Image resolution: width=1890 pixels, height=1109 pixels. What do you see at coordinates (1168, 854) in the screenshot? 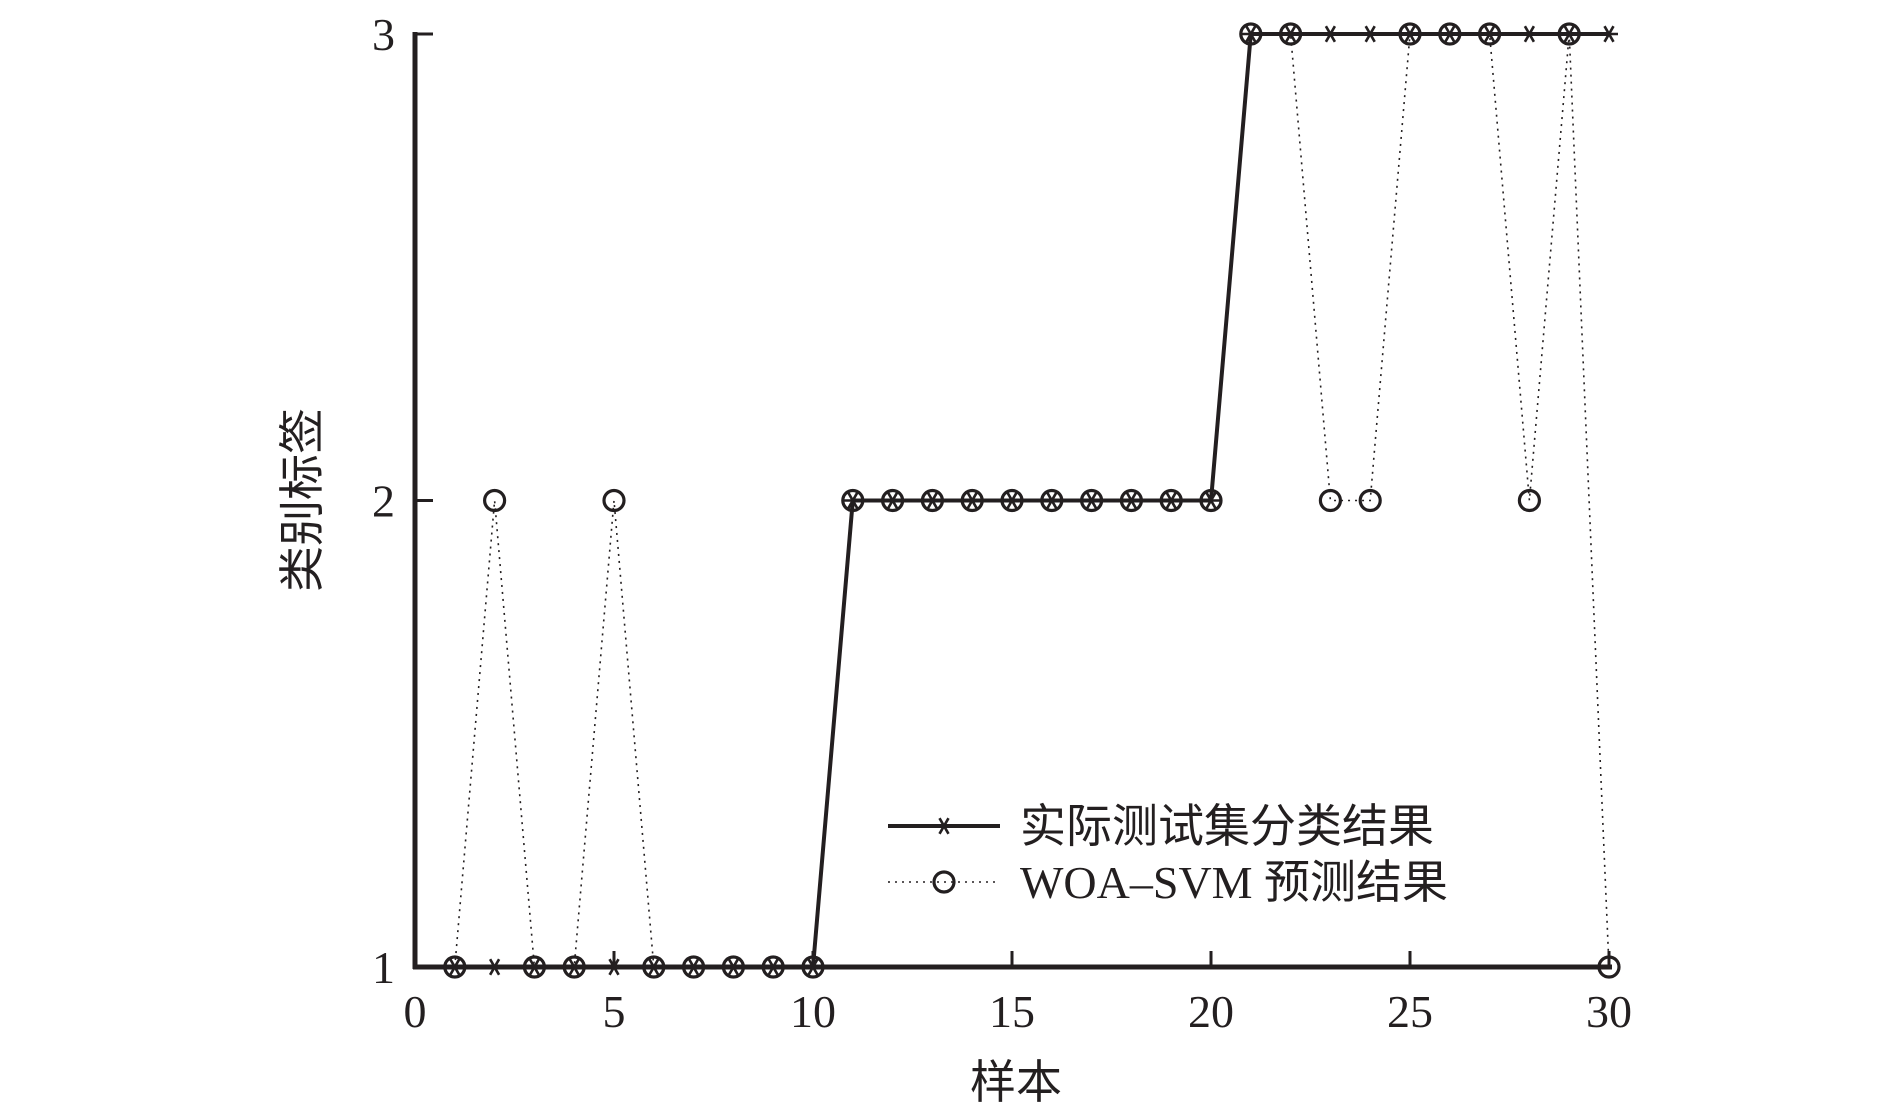
I see `legend: 实际测试集分类结果 WOA–SVM 预测结果` at bounding box center [1168, 854].